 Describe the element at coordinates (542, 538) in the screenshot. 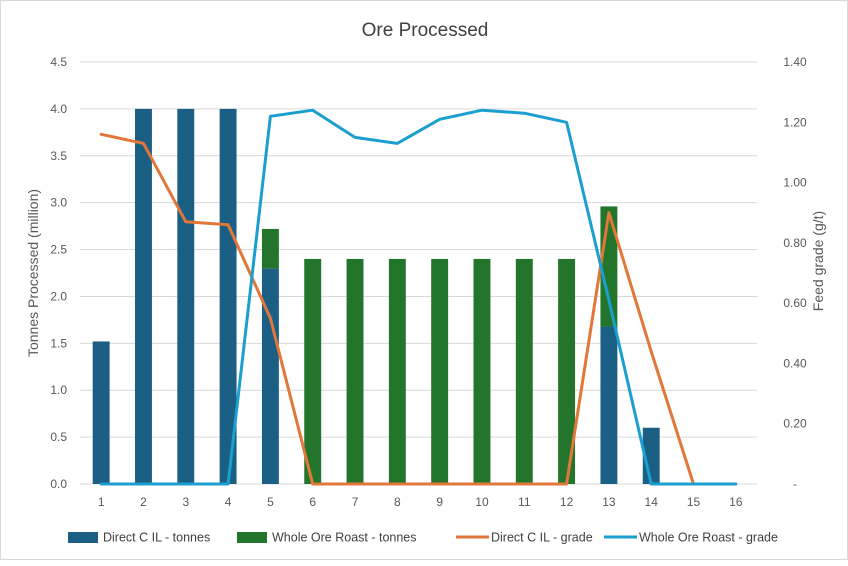

I see `legend-label: Direct C IL - grade` at that location.